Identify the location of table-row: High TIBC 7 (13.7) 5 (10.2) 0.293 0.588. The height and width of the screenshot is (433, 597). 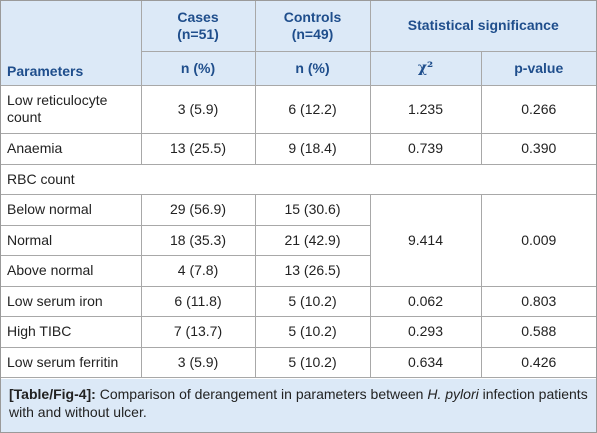
(299, 331).